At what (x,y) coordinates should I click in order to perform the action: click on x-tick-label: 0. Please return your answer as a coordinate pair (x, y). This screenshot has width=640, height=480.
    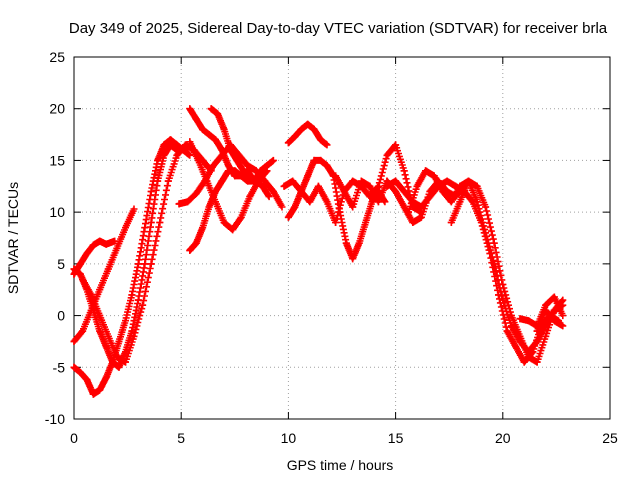
    Looking at the image, I should click on (74, 438).